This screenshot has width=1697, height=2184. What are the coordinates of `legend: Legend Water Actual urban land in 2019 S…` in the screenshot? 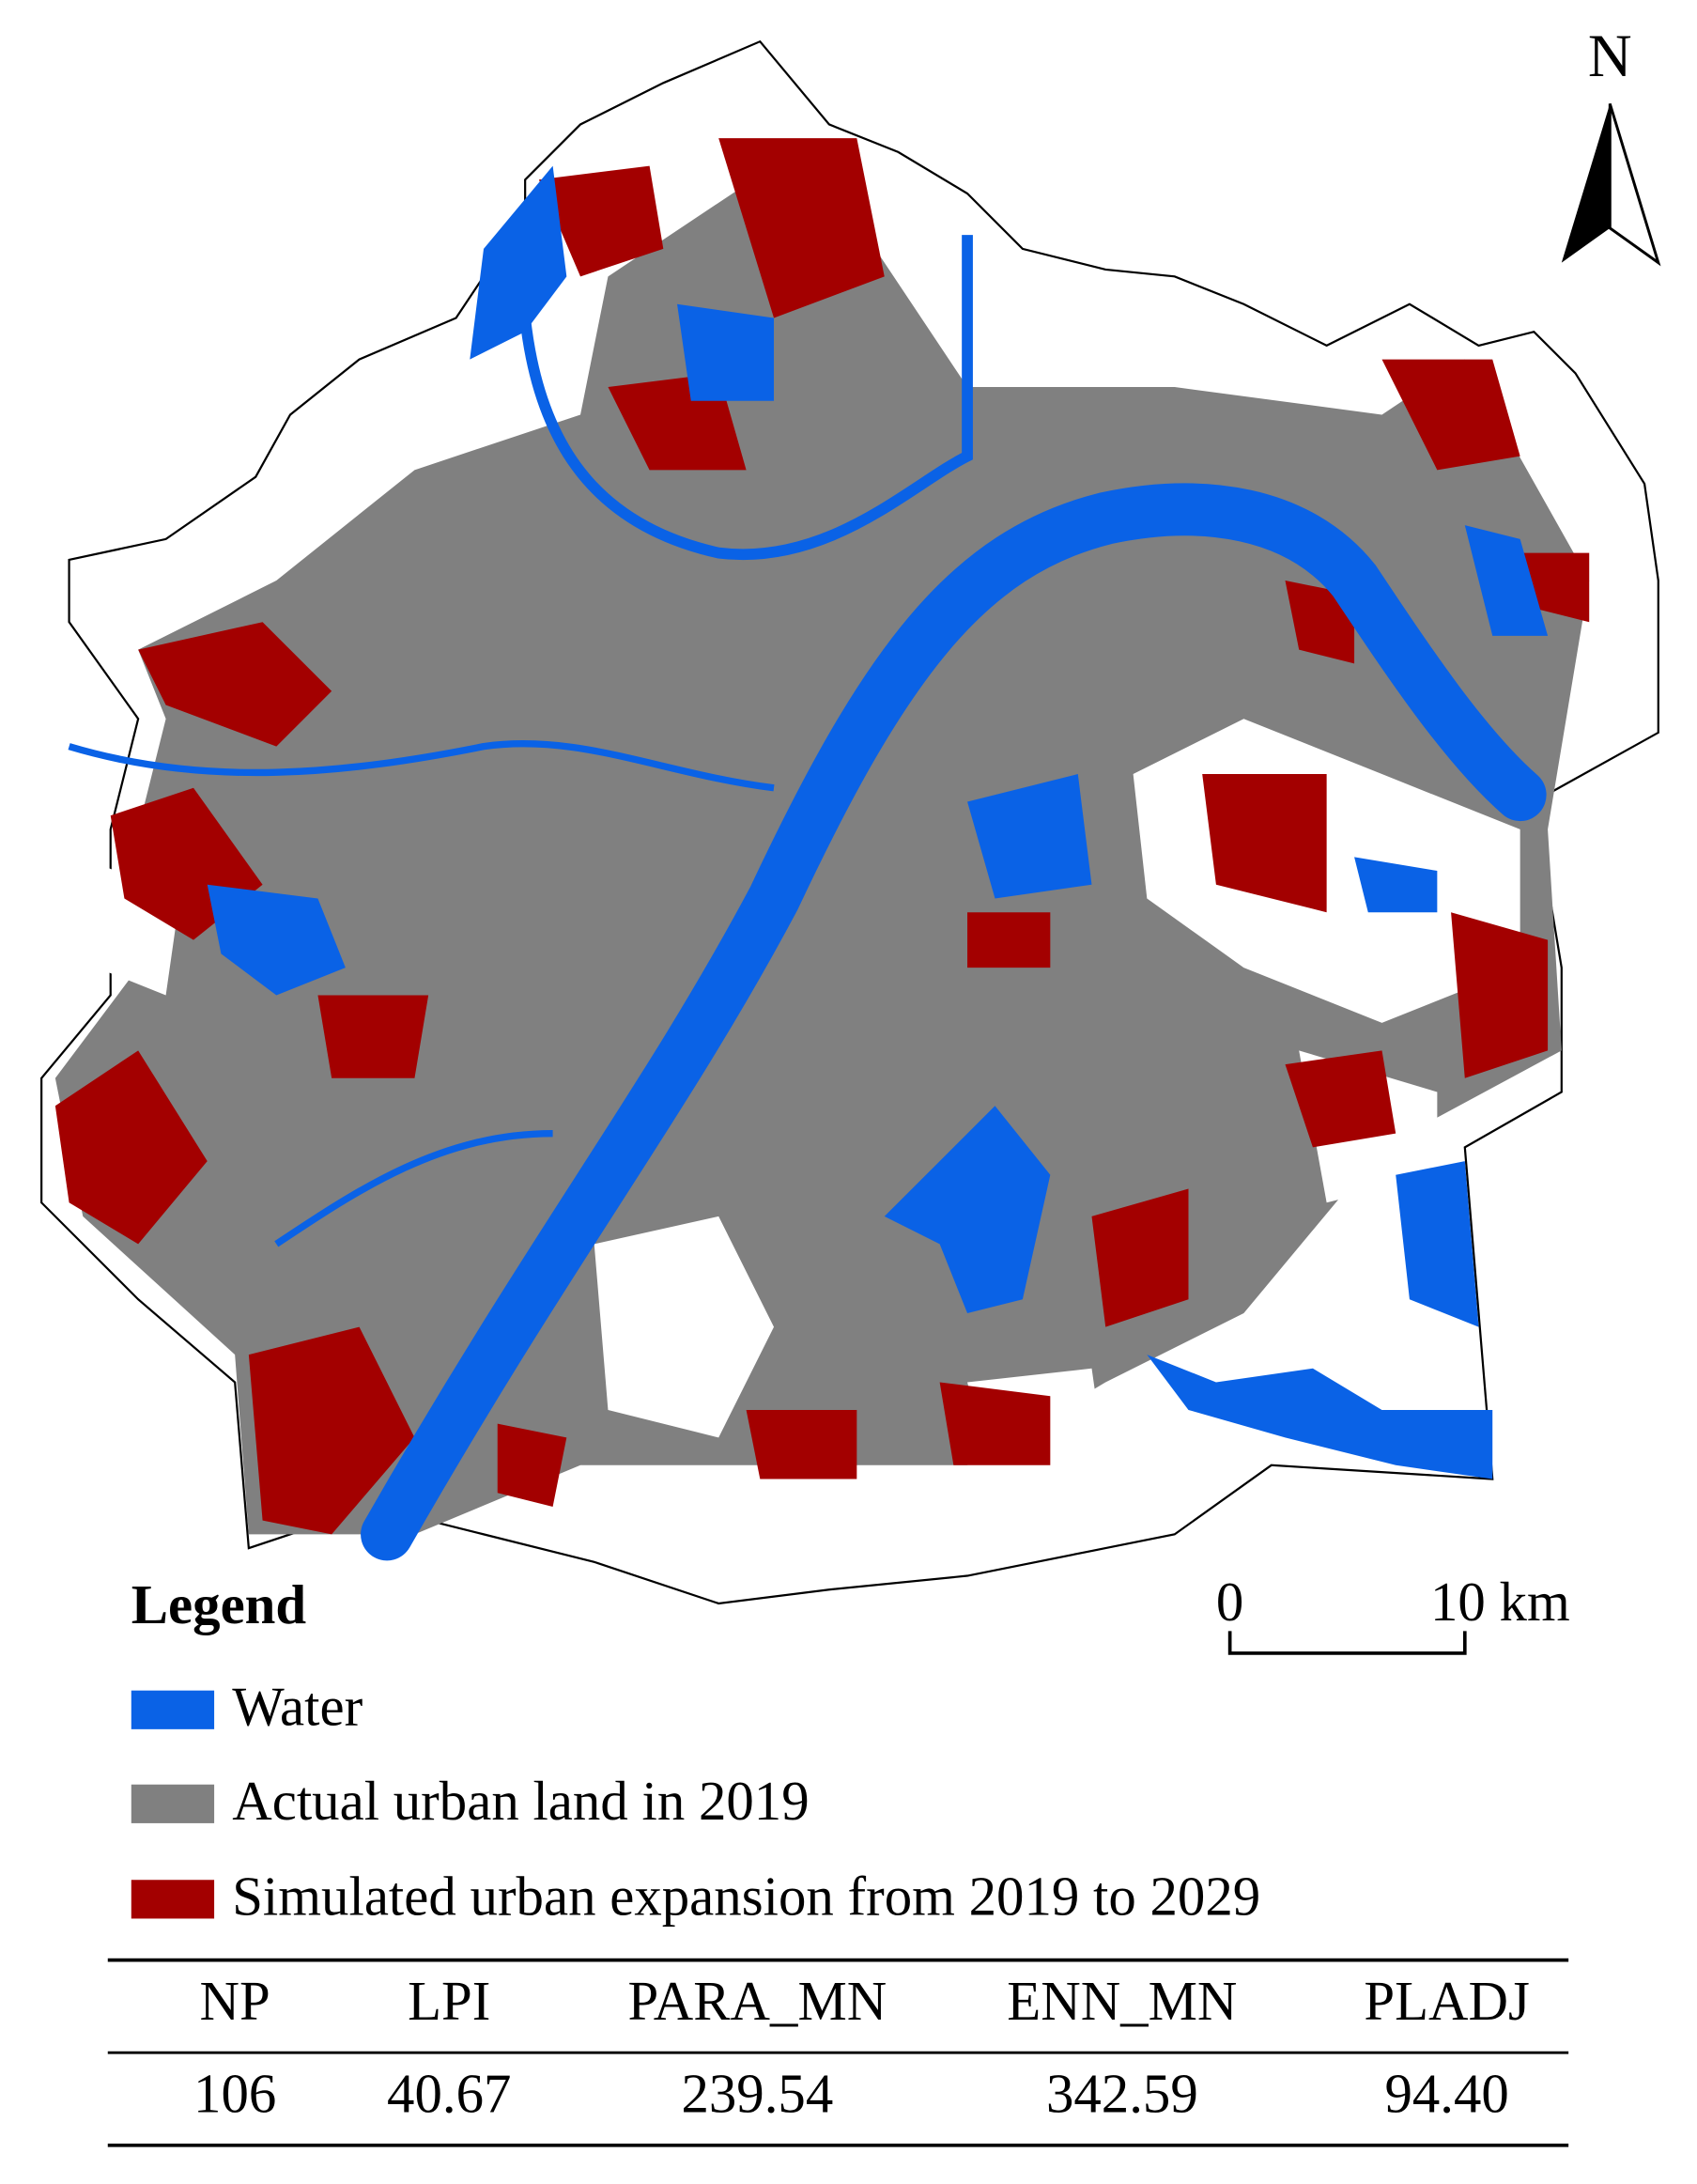 It's located at (695, 1750).